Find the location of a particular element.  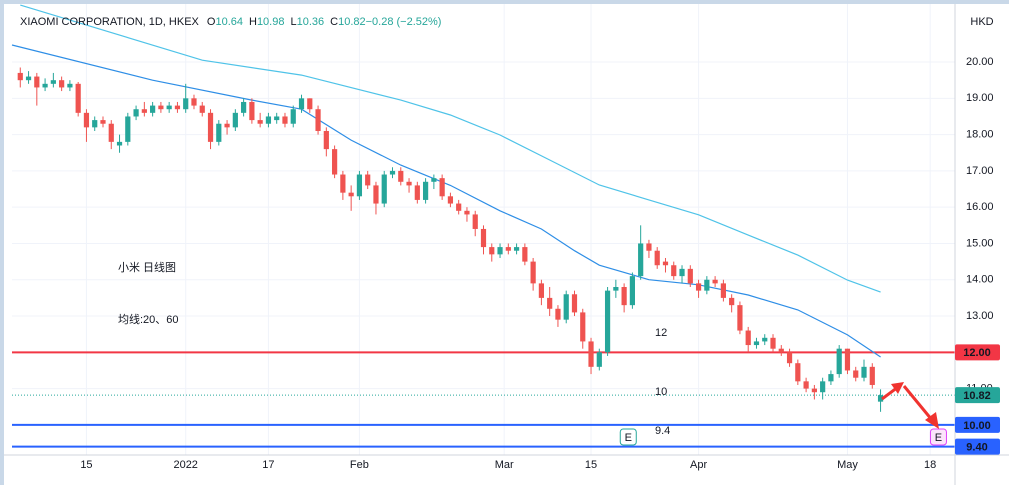

y-tick-label: 16.00 is located at coordinates (980, 207).